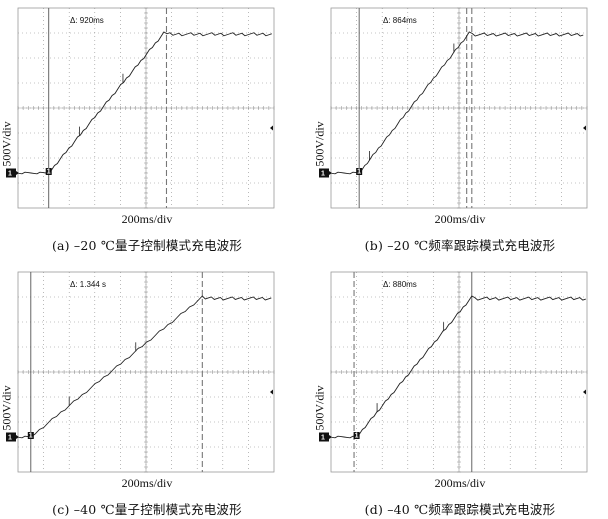 Image resolution: width=608 pixels, height=519 pixels. Describe the element at coordinates (400, 20) in the screenshot. I see `delta-time-readout: Δ: 864ms` at that location.